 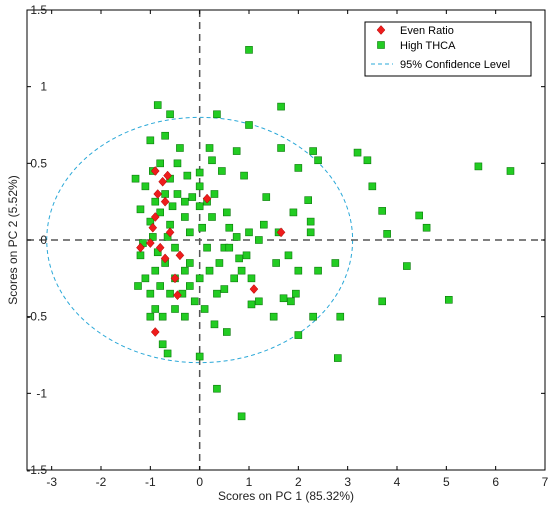 I want to click on y-tick-label: -1, so click(x=41, y=393).